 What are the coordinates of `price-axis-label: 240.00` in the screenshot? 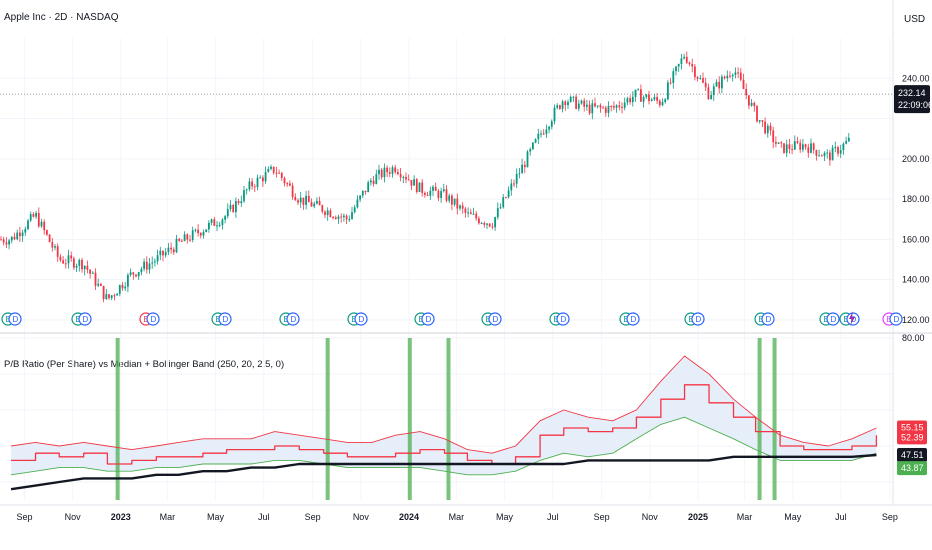 It's located at (916, 78).